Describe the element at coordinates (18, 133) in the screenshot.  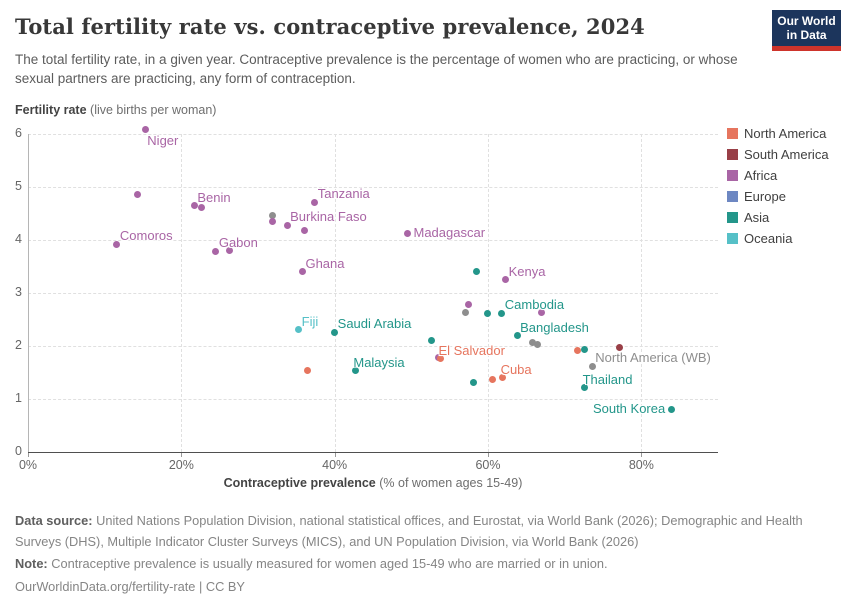
I see `y-tick-label: 6` at that location.